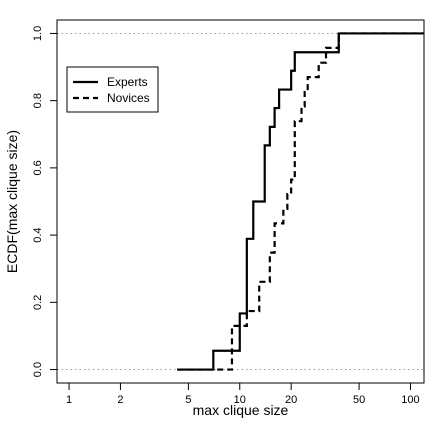 This screenshot has height=436, width=436. I want to click on x-axis-label: max clique size, so click(241, 410).